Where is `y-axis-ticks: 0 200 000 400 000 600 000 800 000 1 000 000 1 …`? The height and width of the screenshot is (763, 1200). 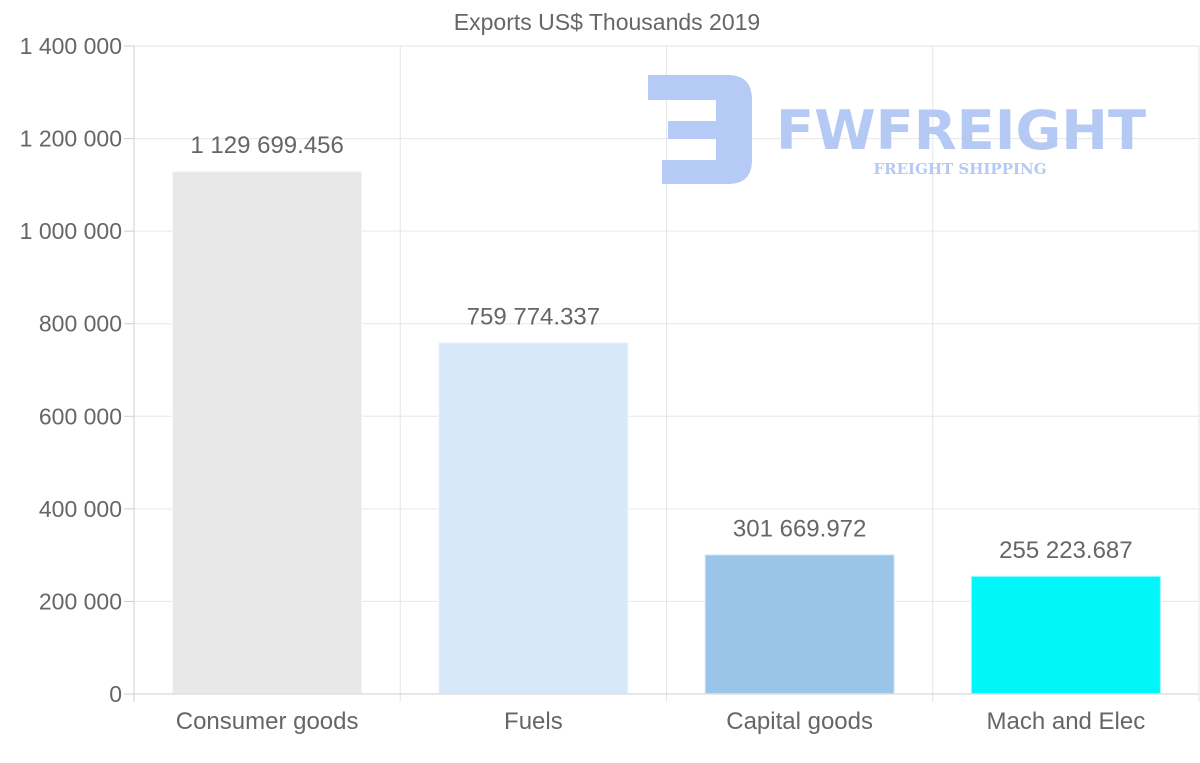
y-axis-ticks: 0 200 000 400 000 600 000 800 000 1 000 000 1 … is located at coordinates (77, 370).